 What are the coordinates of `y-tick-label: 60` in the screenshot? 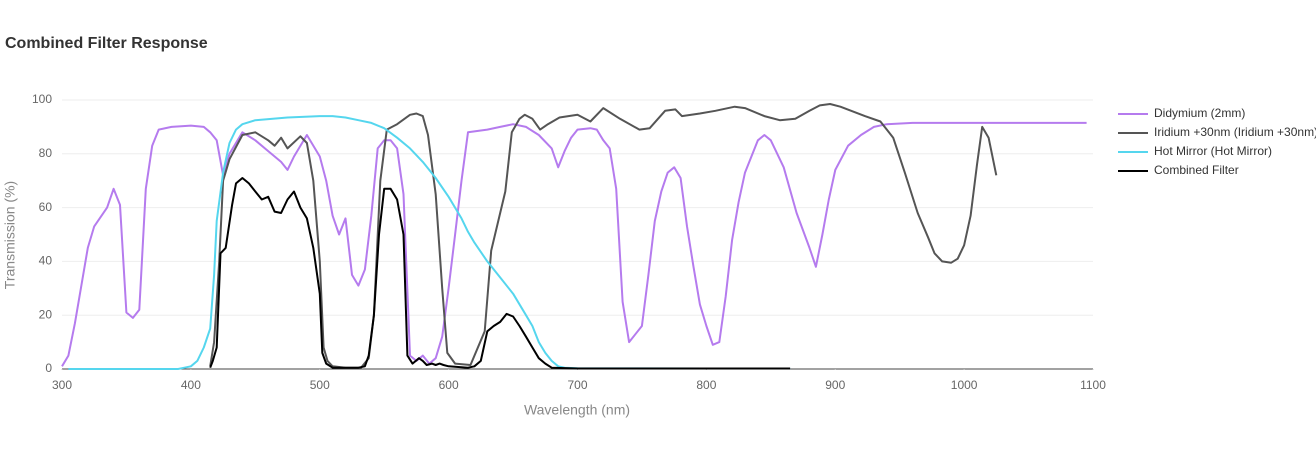 It's located at (46, 207).